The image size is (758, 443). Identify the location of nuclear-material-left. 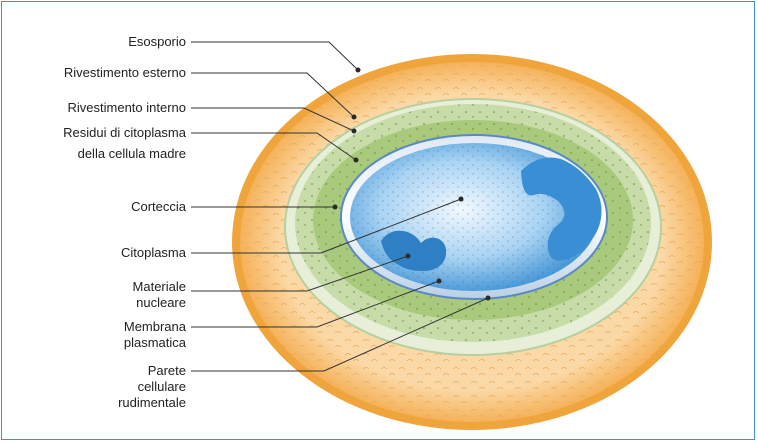
(414, 250).